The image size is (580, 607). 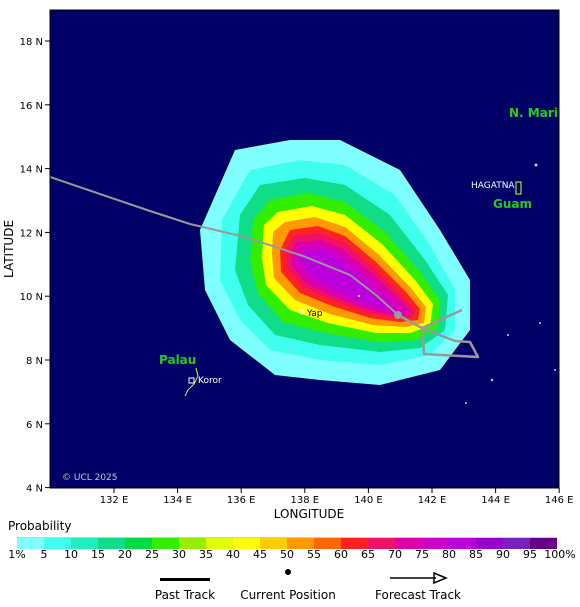 What do you see at coordinates (476, 554) in the screenshot?
I see `legend-label: 85` at bounding box center [476, 554].